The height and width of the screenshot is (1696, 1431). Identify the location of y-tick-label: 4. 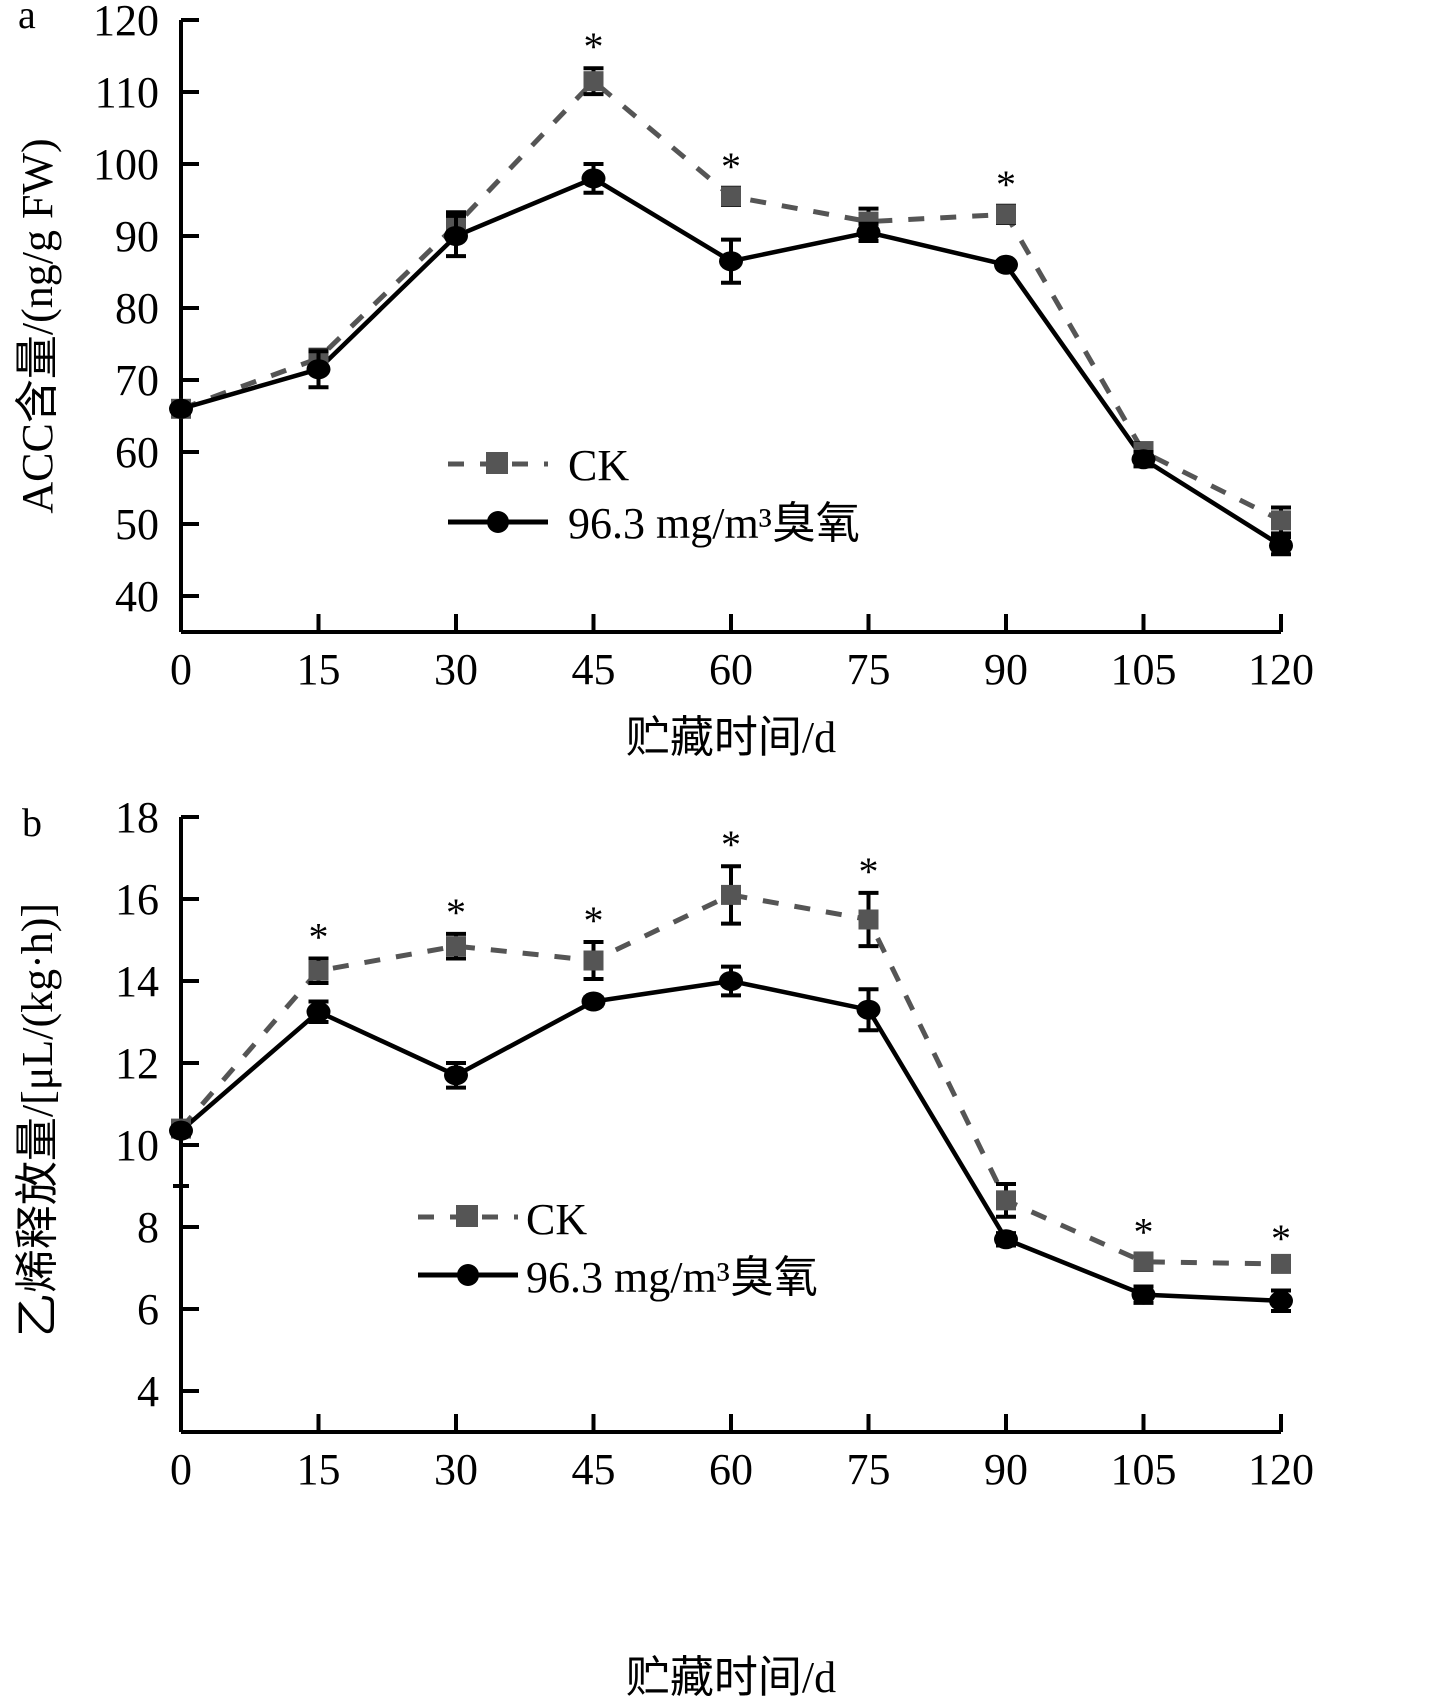
(148, 1391).